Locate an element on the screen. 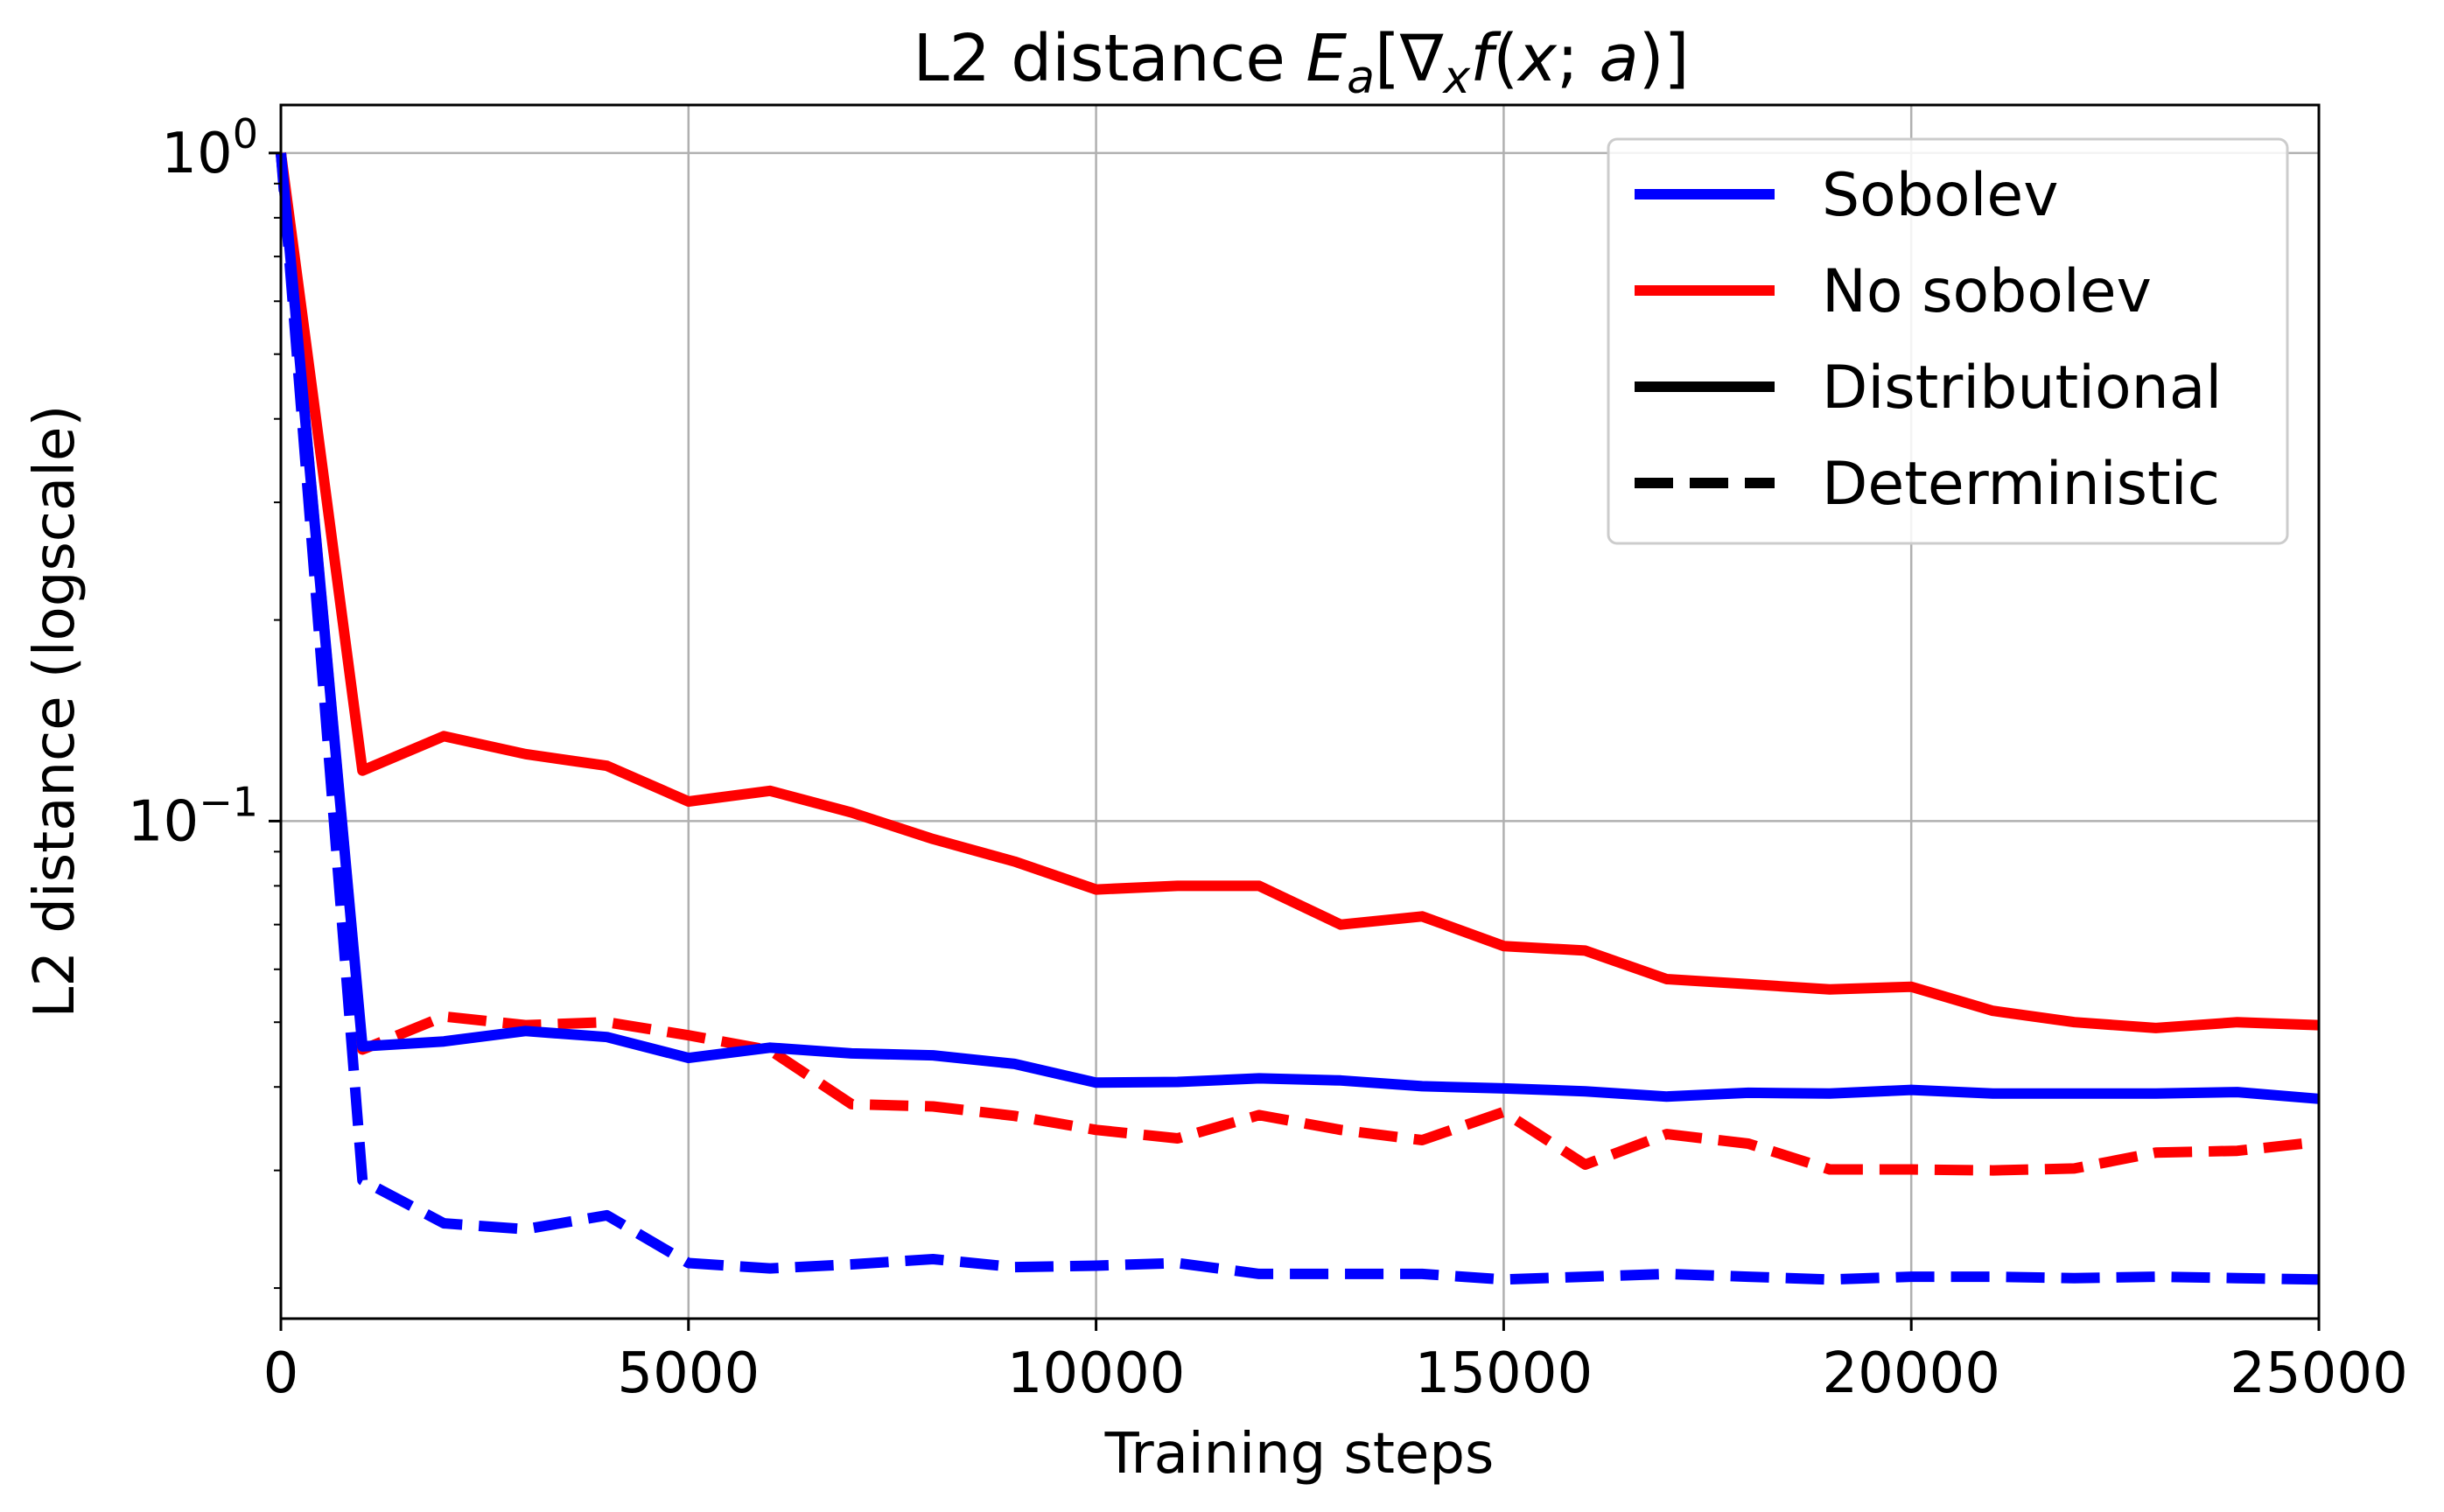 This screenshot has width=2444, height=1512. legend-box is located at coordinates (1948, 341).